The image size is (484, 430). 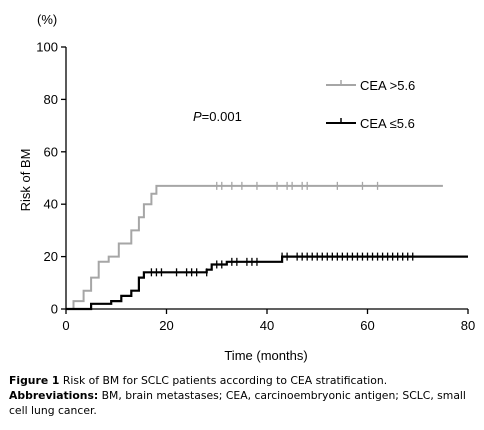 What do you see at coordinates (222, 116) in the screenshot?
I see `p-value-text: =0.001` at bounding box center [222, 116].